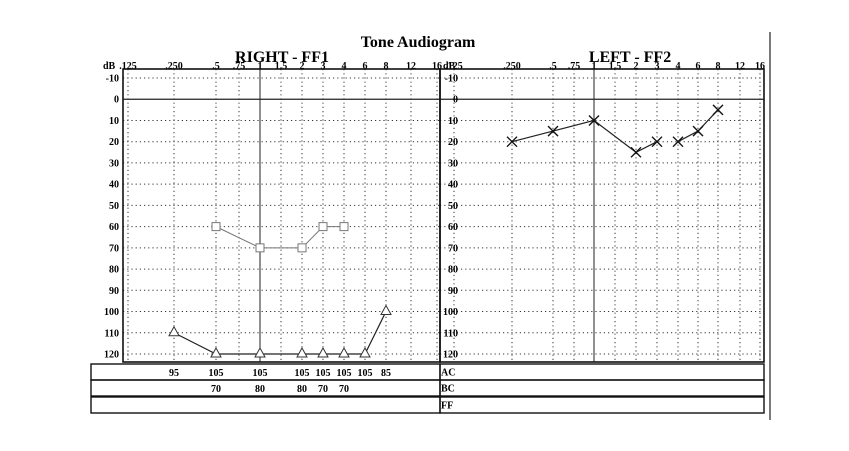 The image size is (849, 451). I want to click on y-tick-label: 90, so click(114, 291).